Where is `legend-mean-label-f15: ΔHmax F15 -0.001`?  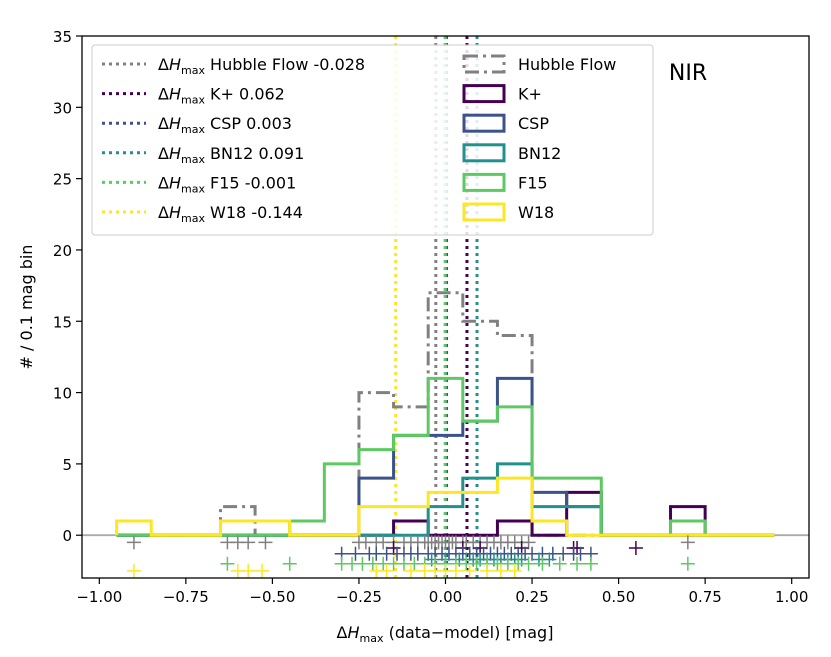
legend-mean-label-f15: ΔHmax F15 -0.001 is located at coordinates (227, 184).